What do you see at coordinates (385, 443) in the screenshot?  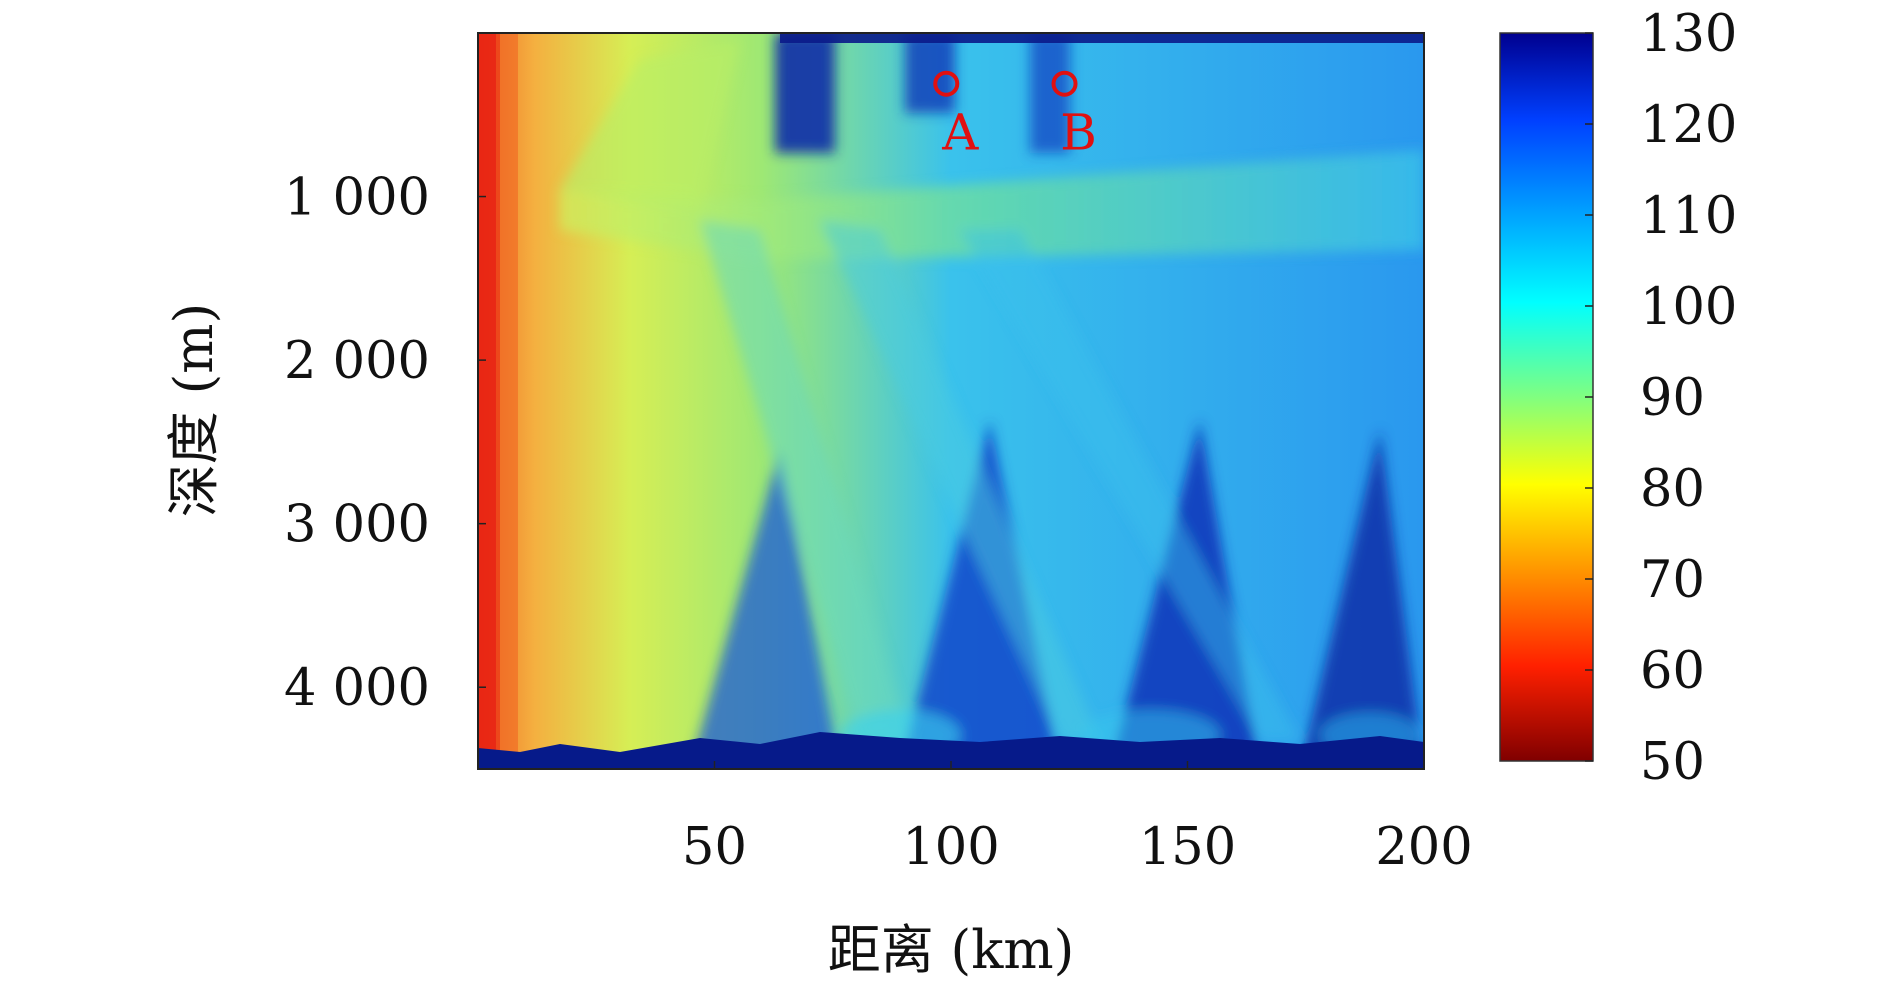 I see `y-axis: 1 000 2 000 3 000 4 000` at bounding box center [385, 443].